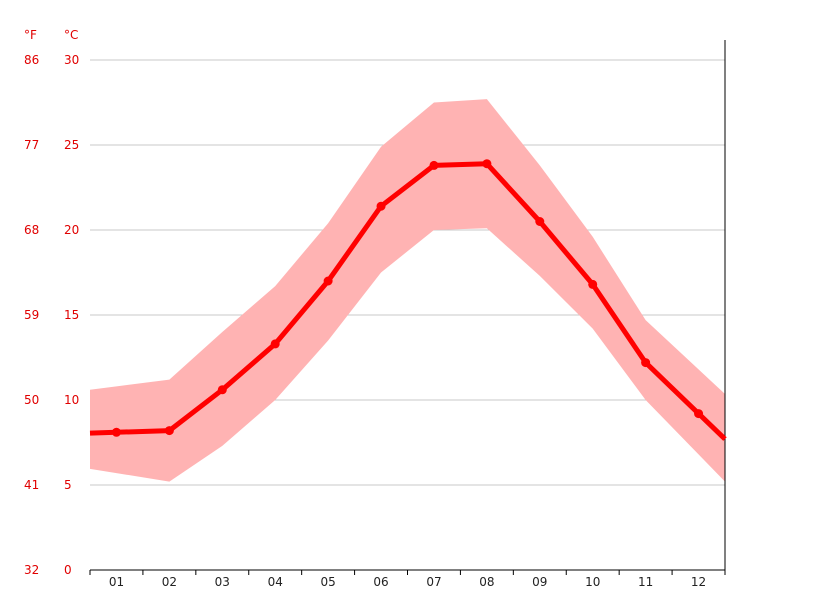 Image resolution: width=815 pixels, height=611 pixels. What do you see at coordinates (68, 570) in the screenshot?
I see `ytick-celsius-0: 0` at bounding box center [68, 570].